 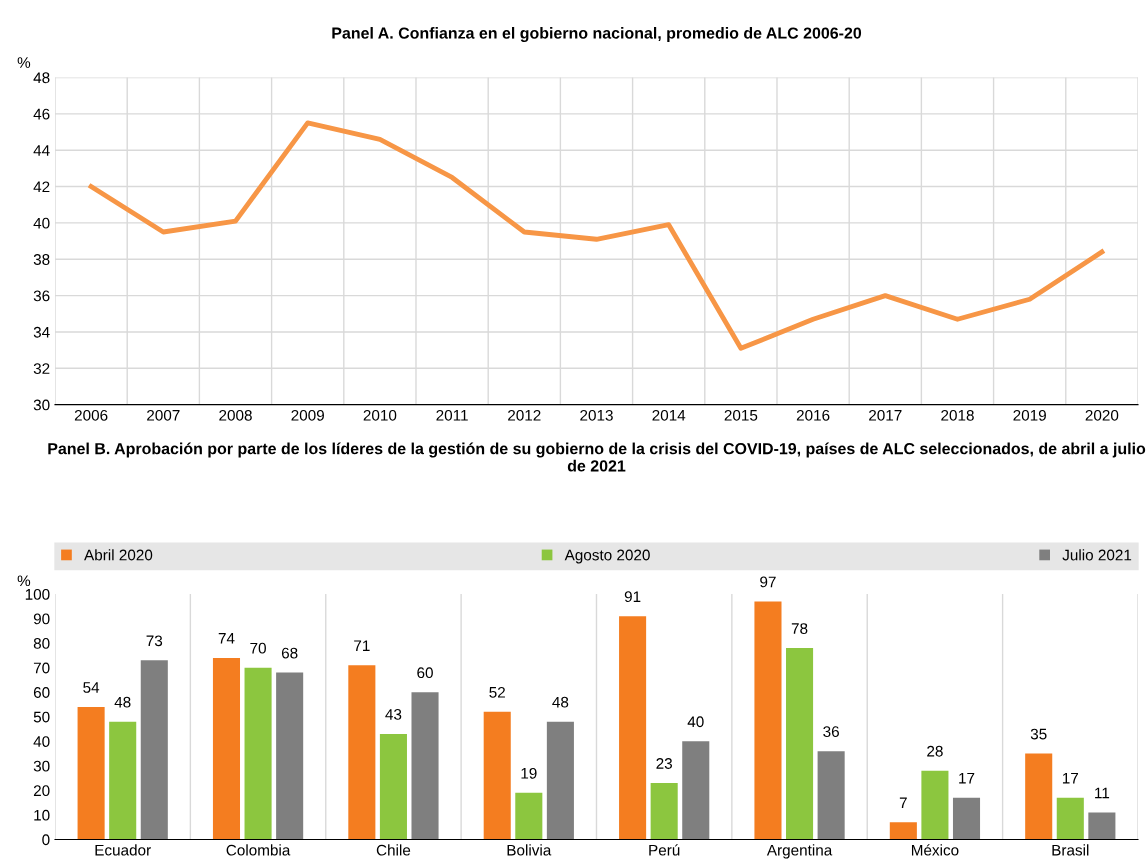 I want to click on x-tick-label: 2014, so click(x=669, y=415).